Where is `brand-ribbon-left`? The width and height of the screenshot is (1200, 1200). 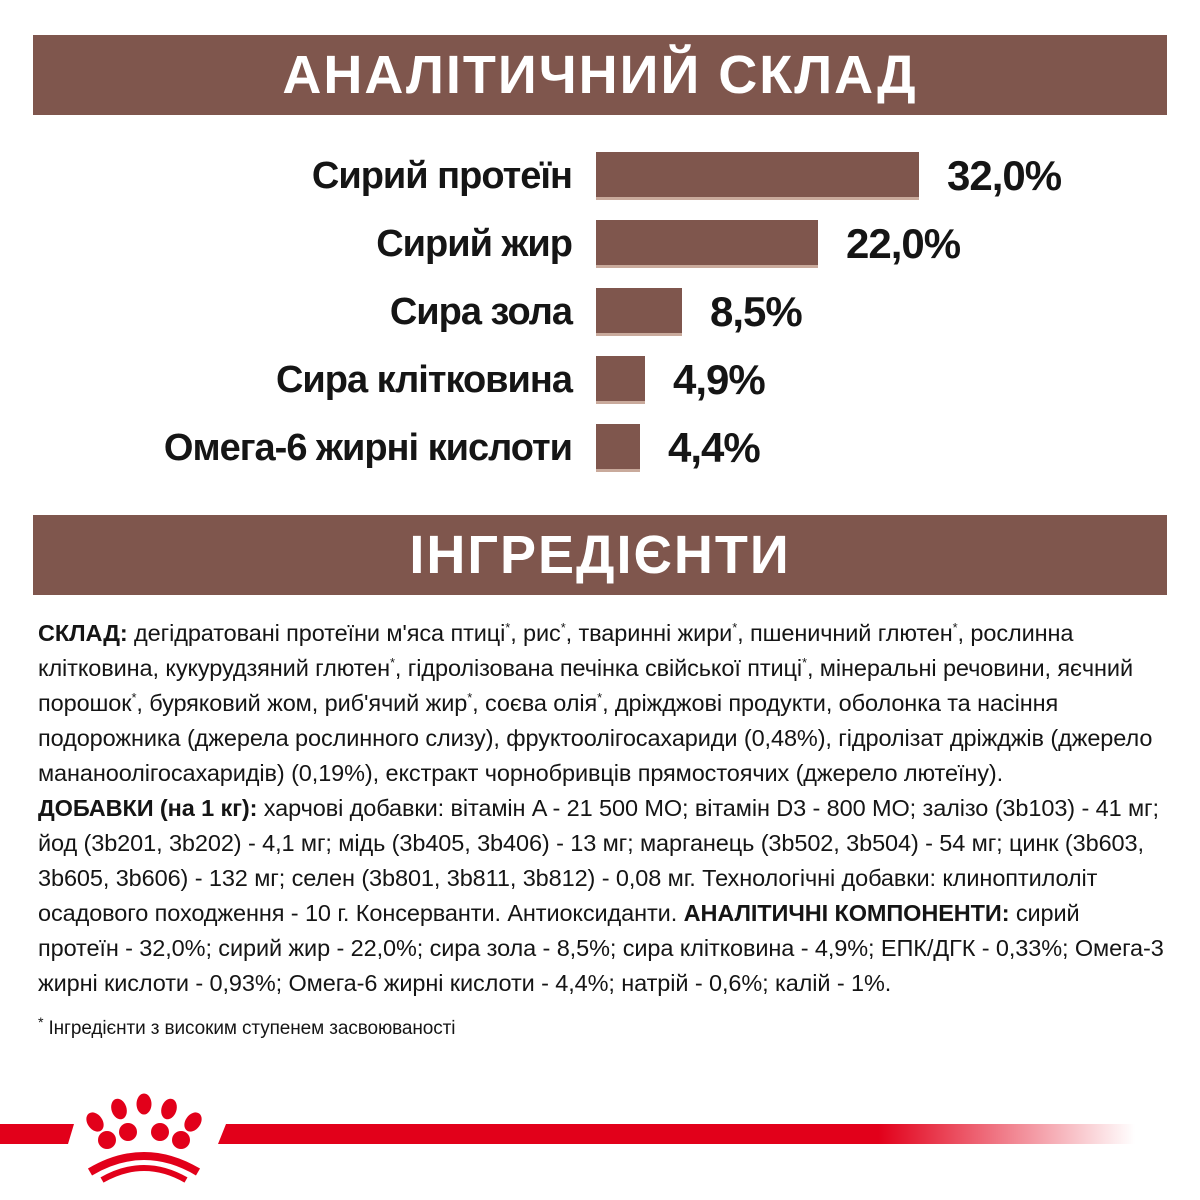
brand-ribbon-left is located at coordinates (37, 1134).